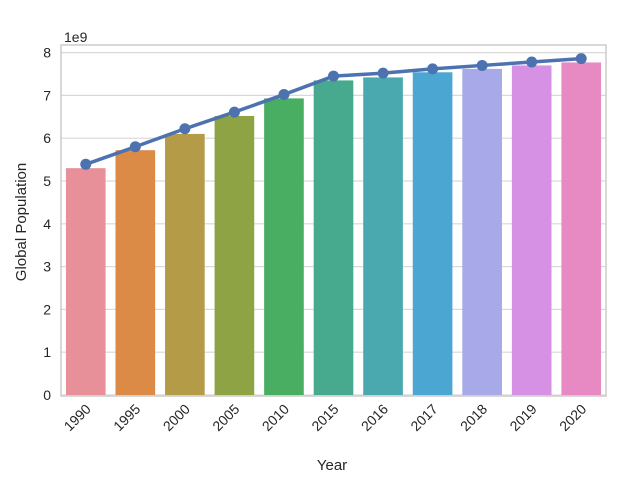 The height and width of the screenshot is (489, 627). I want to click on bar-1995, so click(135, 272).